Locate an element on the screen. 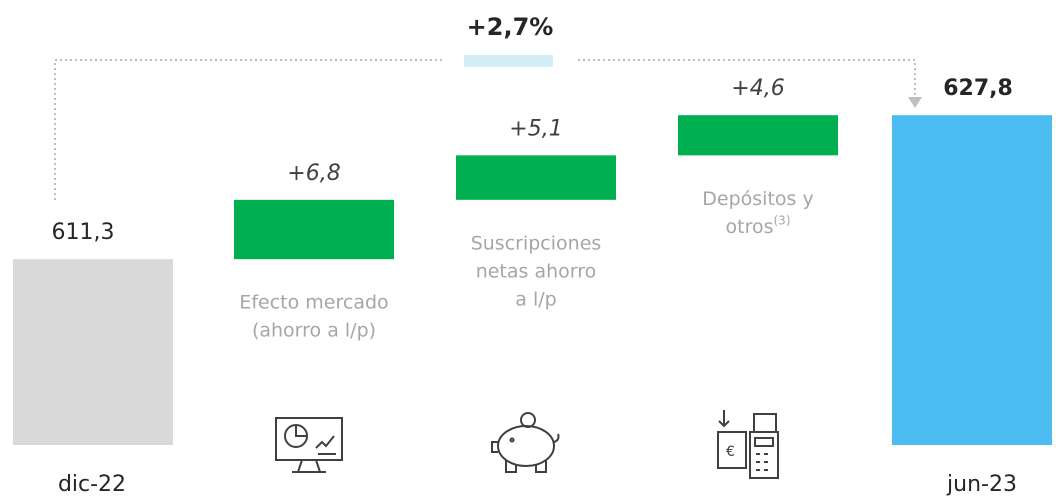 This screenshot has width=1056, height=499. annotation-band is located at coordinates (508, 61).